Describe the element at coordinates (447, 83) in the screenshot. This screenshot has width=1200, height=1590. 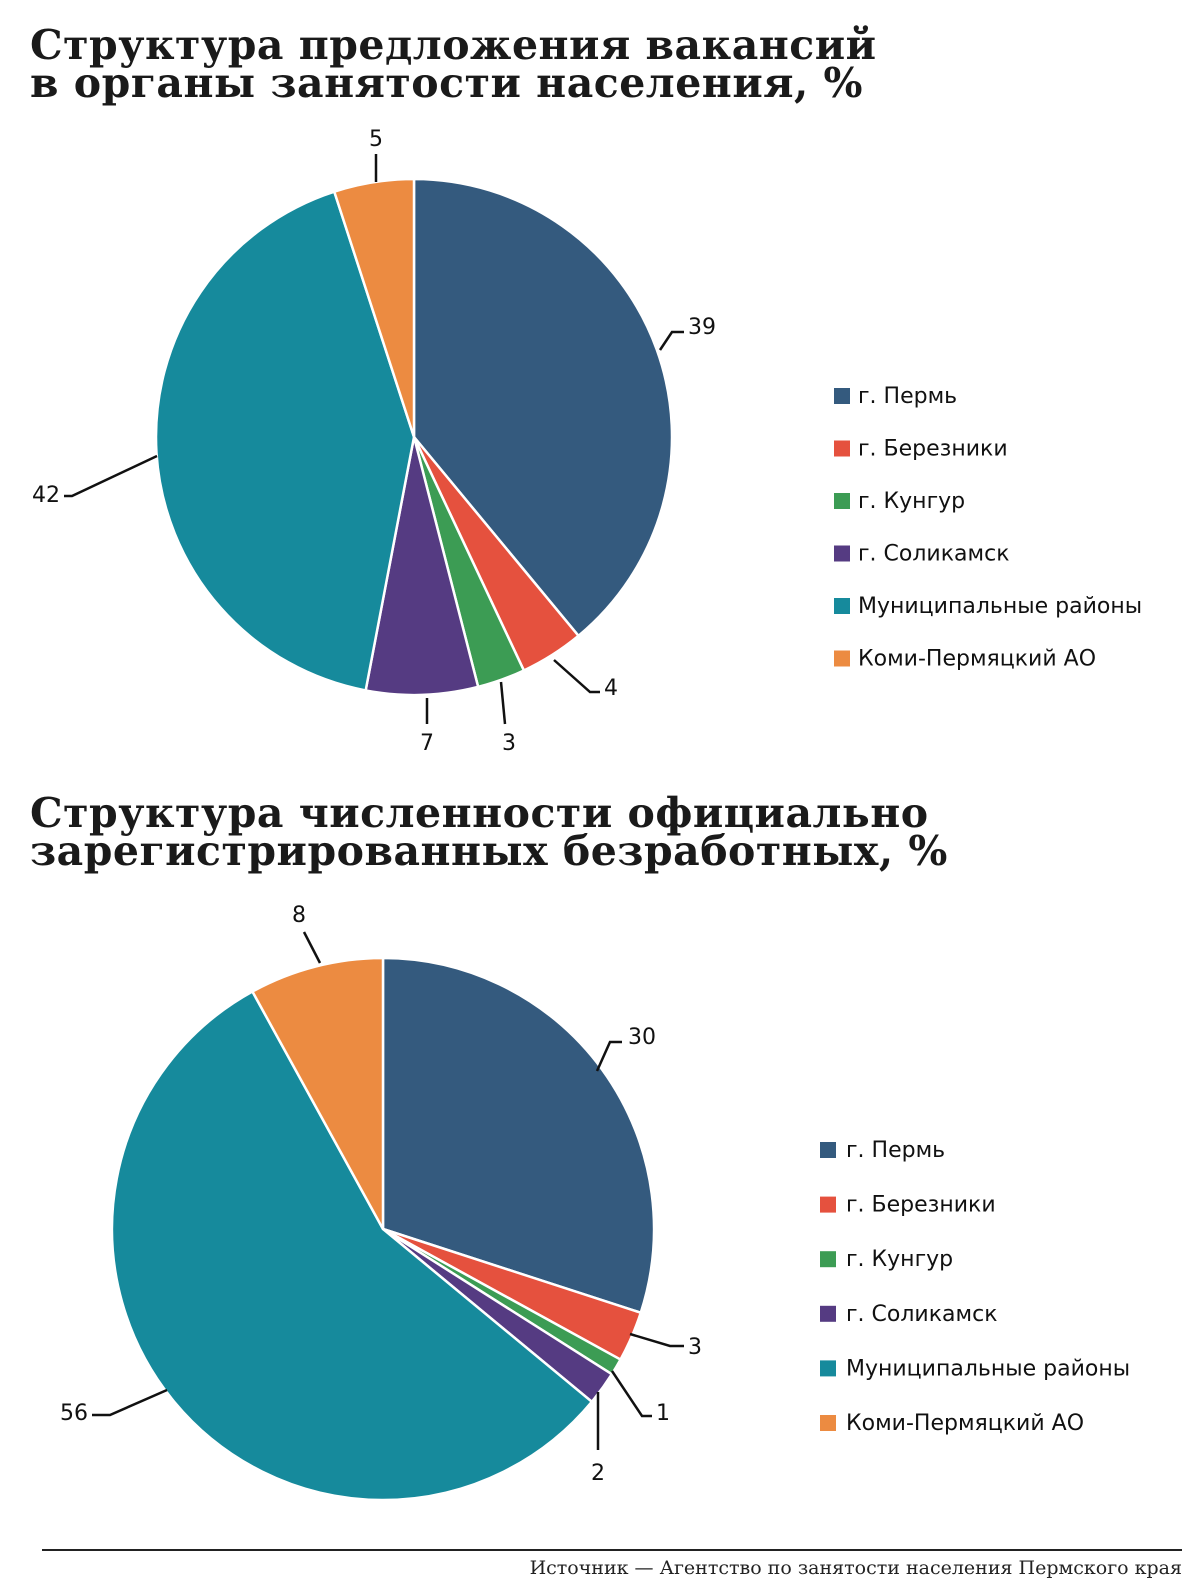
I see `chart1-title-line2: в органы занятости населения, %` at that location.